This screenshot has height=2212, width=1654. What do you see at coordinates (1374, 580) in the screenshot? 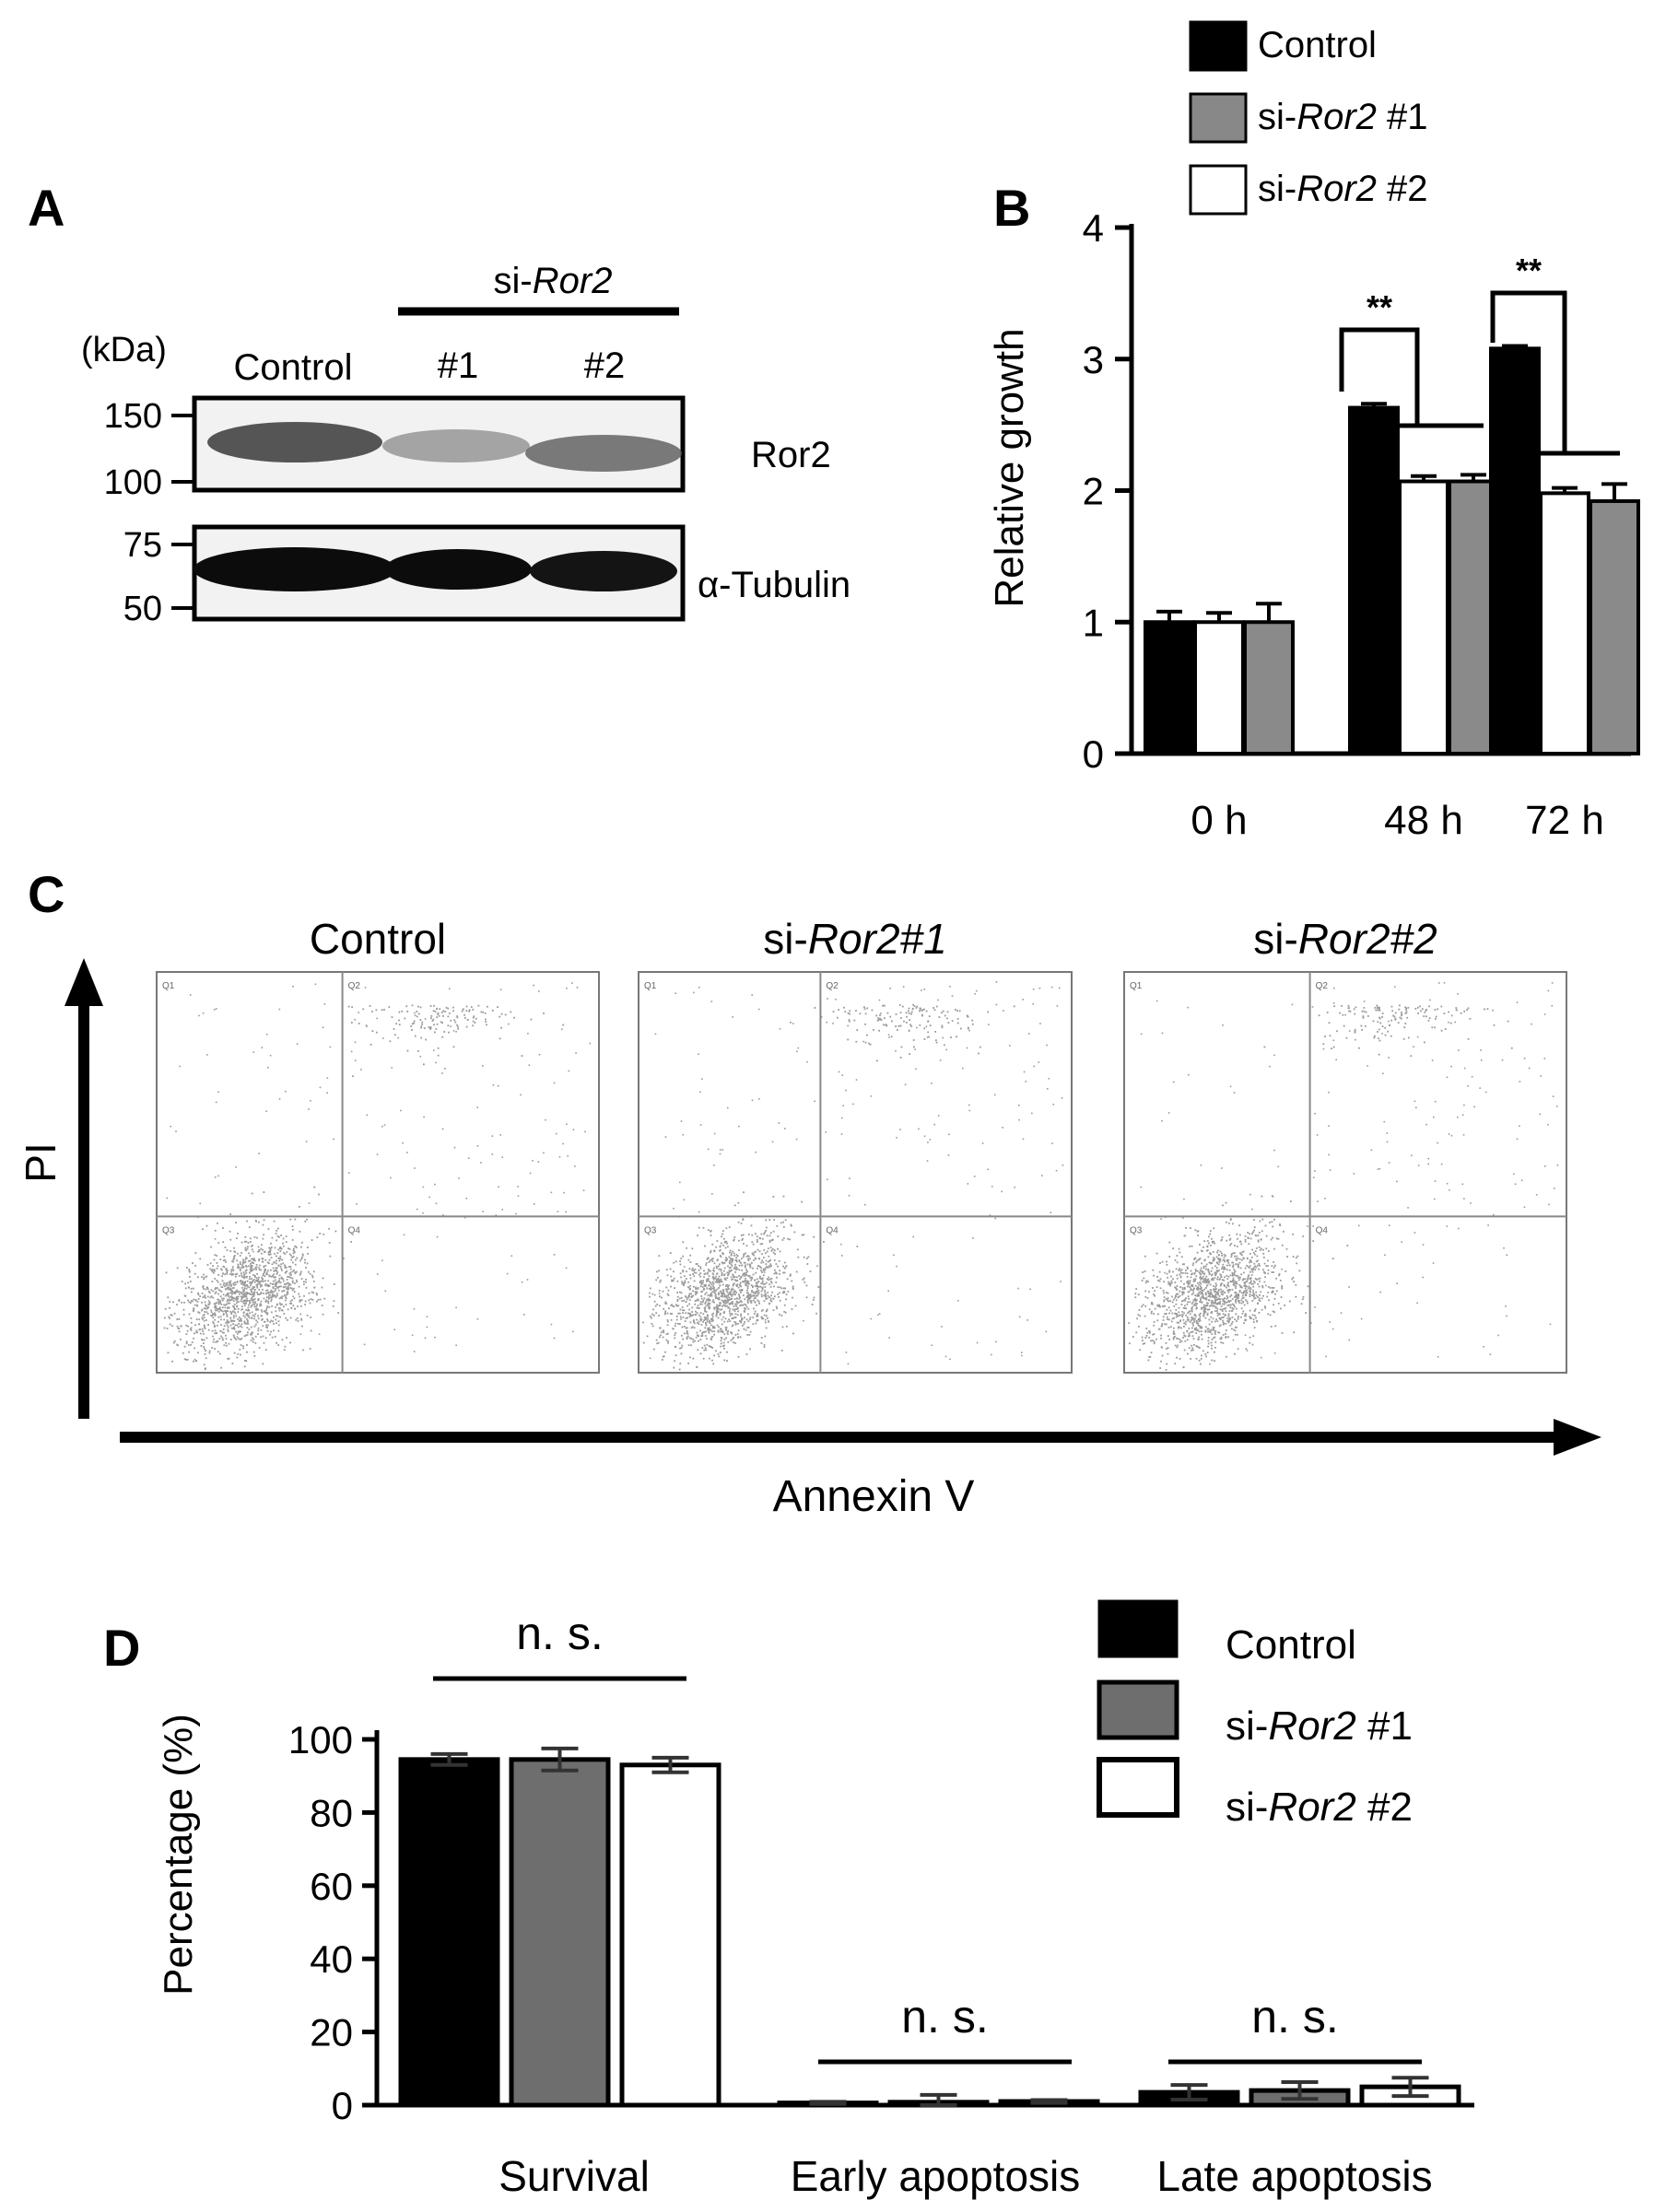
I see `chart-b-bar-control-48-h` at bounding box center [1374, 580].